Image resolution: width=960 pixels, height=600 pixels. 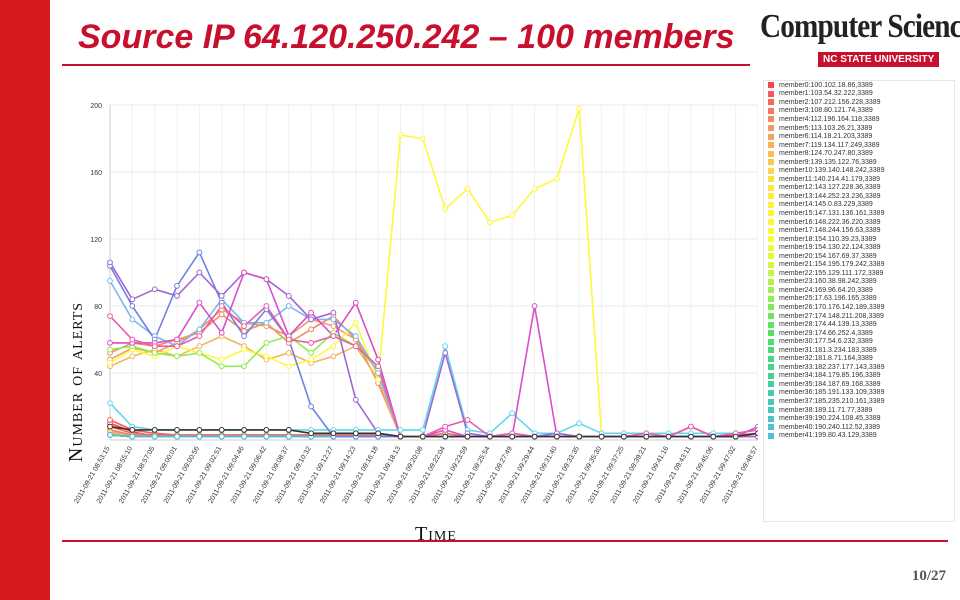 I want to click on legend-item: member41:199.80.43.129,3389, so click(x=859, y=435).